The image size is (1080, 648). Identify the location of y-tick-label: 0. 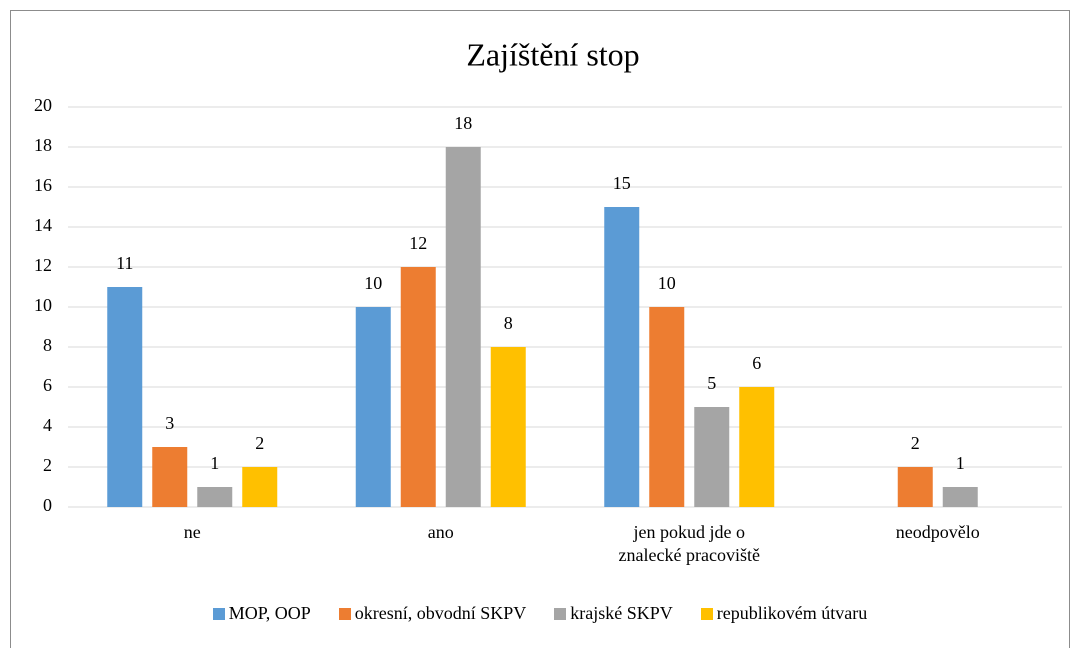
(47, 505).